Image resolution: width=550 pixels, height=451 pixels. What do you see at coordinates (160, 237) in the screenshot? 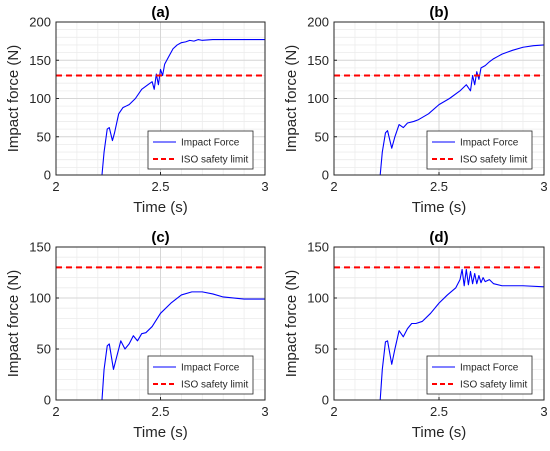
I see `panel-title: (c)` at bounding box center [160, 237].